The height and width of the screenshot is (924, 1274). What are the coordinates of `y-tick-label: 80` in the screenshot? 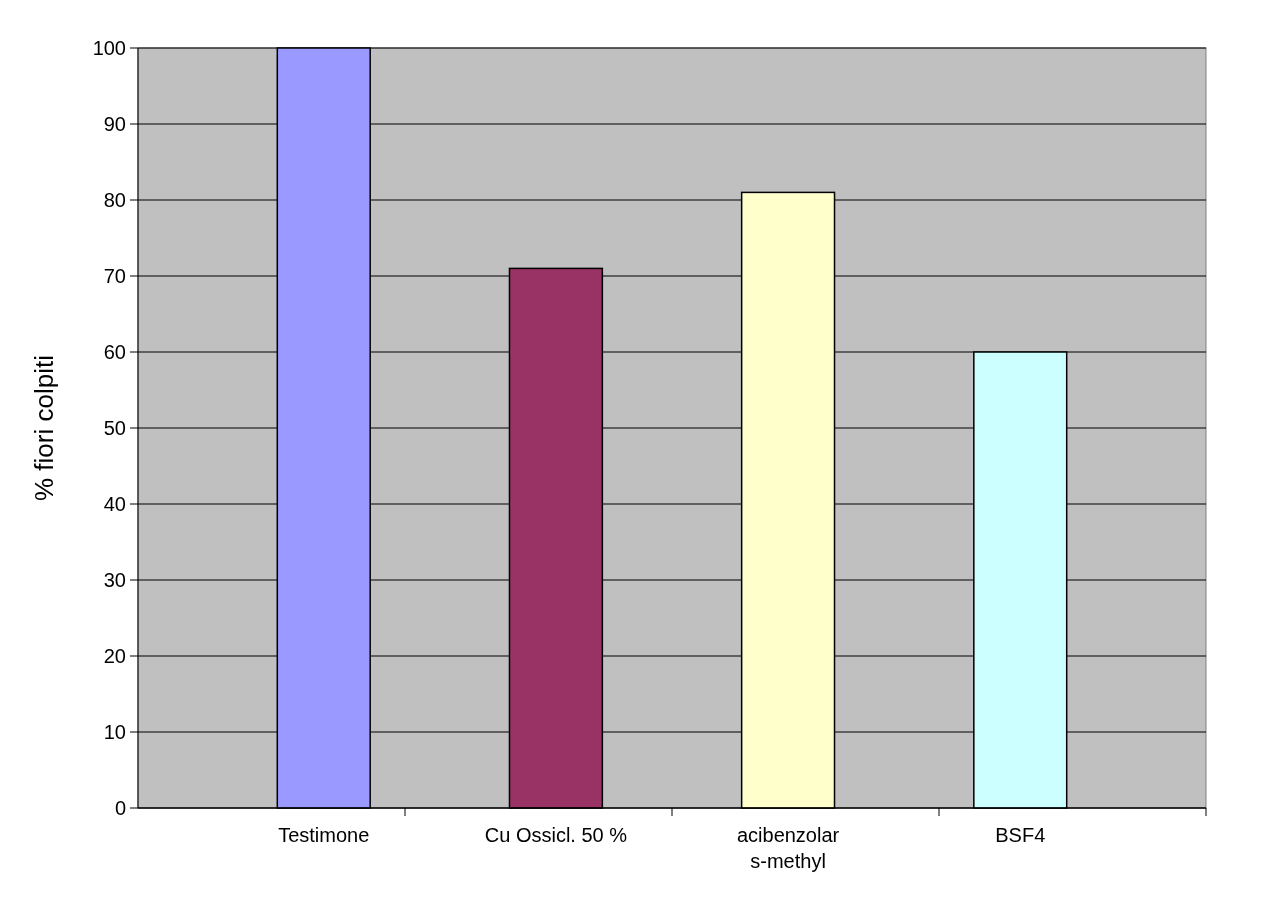 It's located at (114, 200).